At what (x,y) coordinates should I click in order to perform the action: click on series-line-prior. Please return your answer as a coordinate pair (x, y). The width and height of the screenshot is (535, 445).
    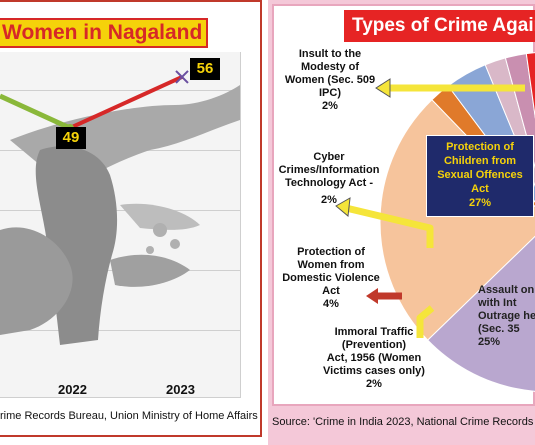
    Looking at the image, I should click on (36, 112).